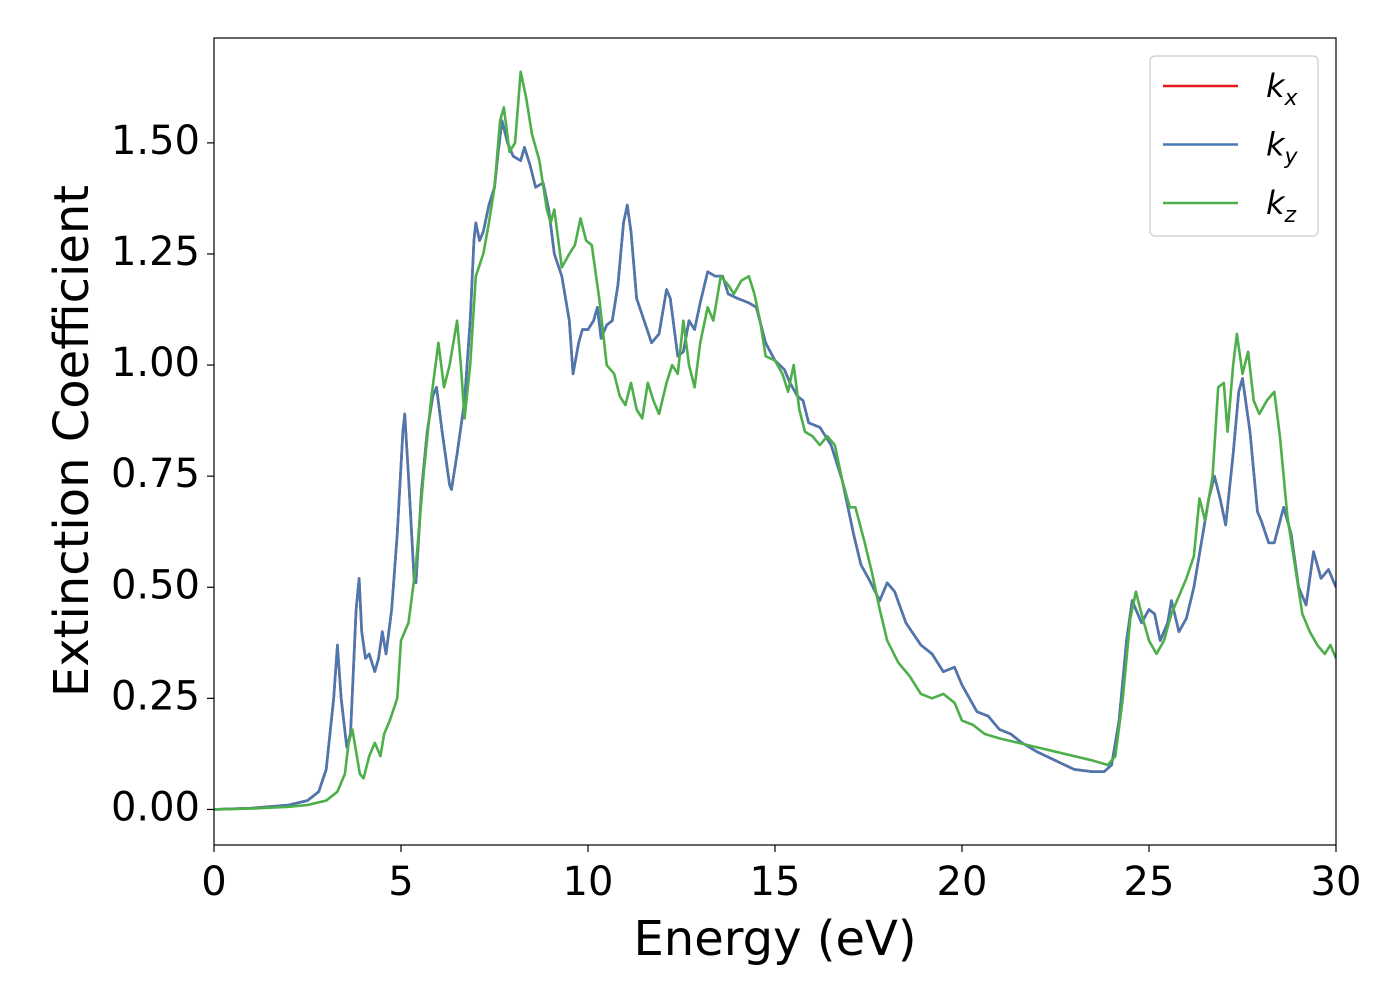  Describe the element at coordinates (1281, 206) in the screenshot. I see `legend-label: kz` at that location.